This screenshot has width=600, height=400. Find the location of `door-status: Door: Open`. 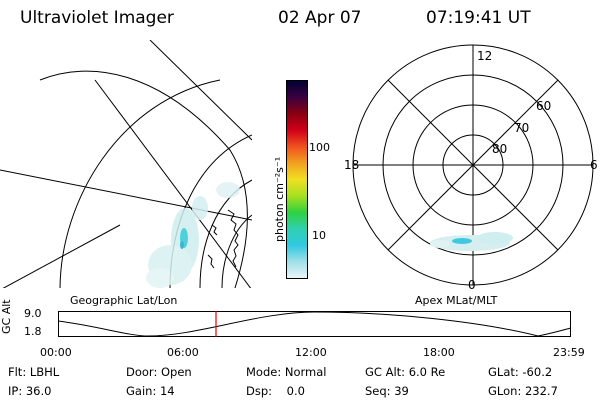

door-status: Door: Open is located at coordinates (159, 372).